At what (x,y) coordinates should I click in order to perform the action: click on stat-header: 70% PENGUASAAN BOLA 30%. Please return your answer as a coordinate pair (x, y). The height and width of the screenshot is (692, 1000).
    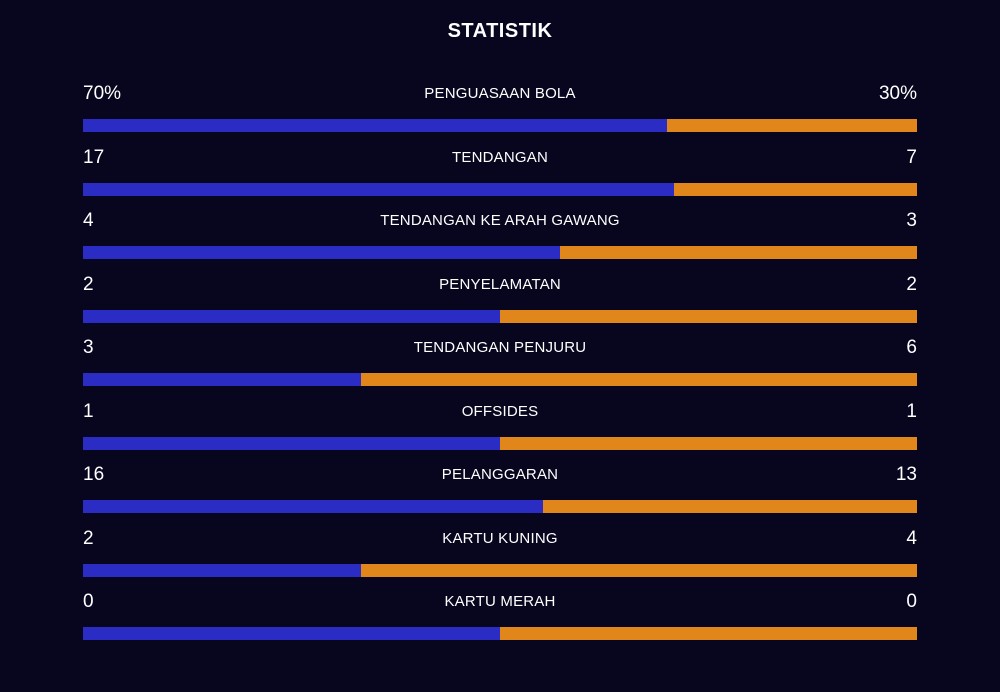
    Looking at the image, I should click on (500, 94).